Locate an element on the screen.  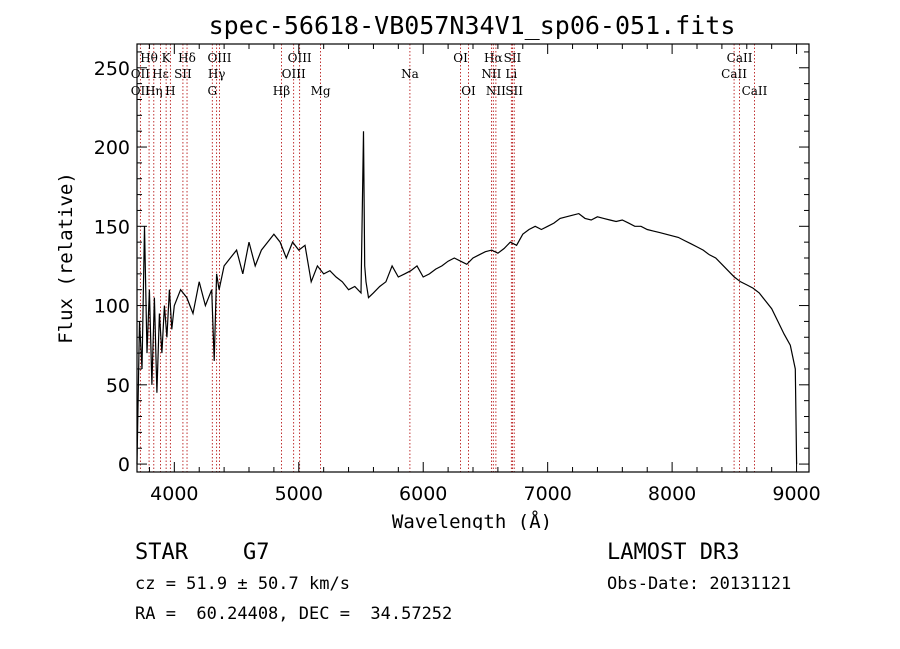
object-class: STAR is located at coordinates (161, 552).